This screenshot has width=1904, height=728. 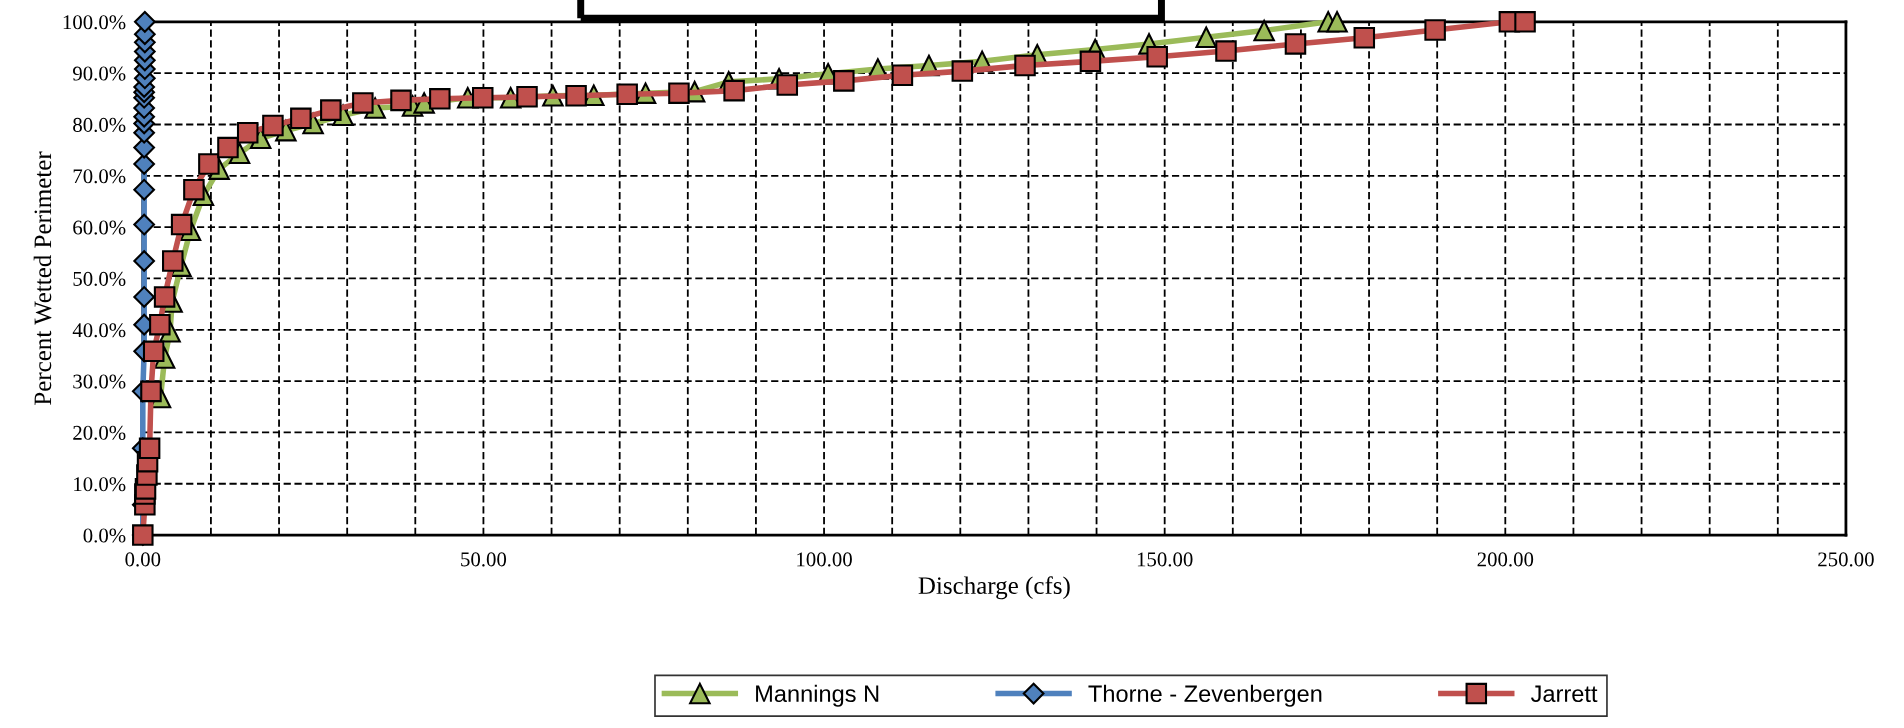 I want to click on legend-label: Thorne - Zevenbergen, so click(x=1205, y=695).